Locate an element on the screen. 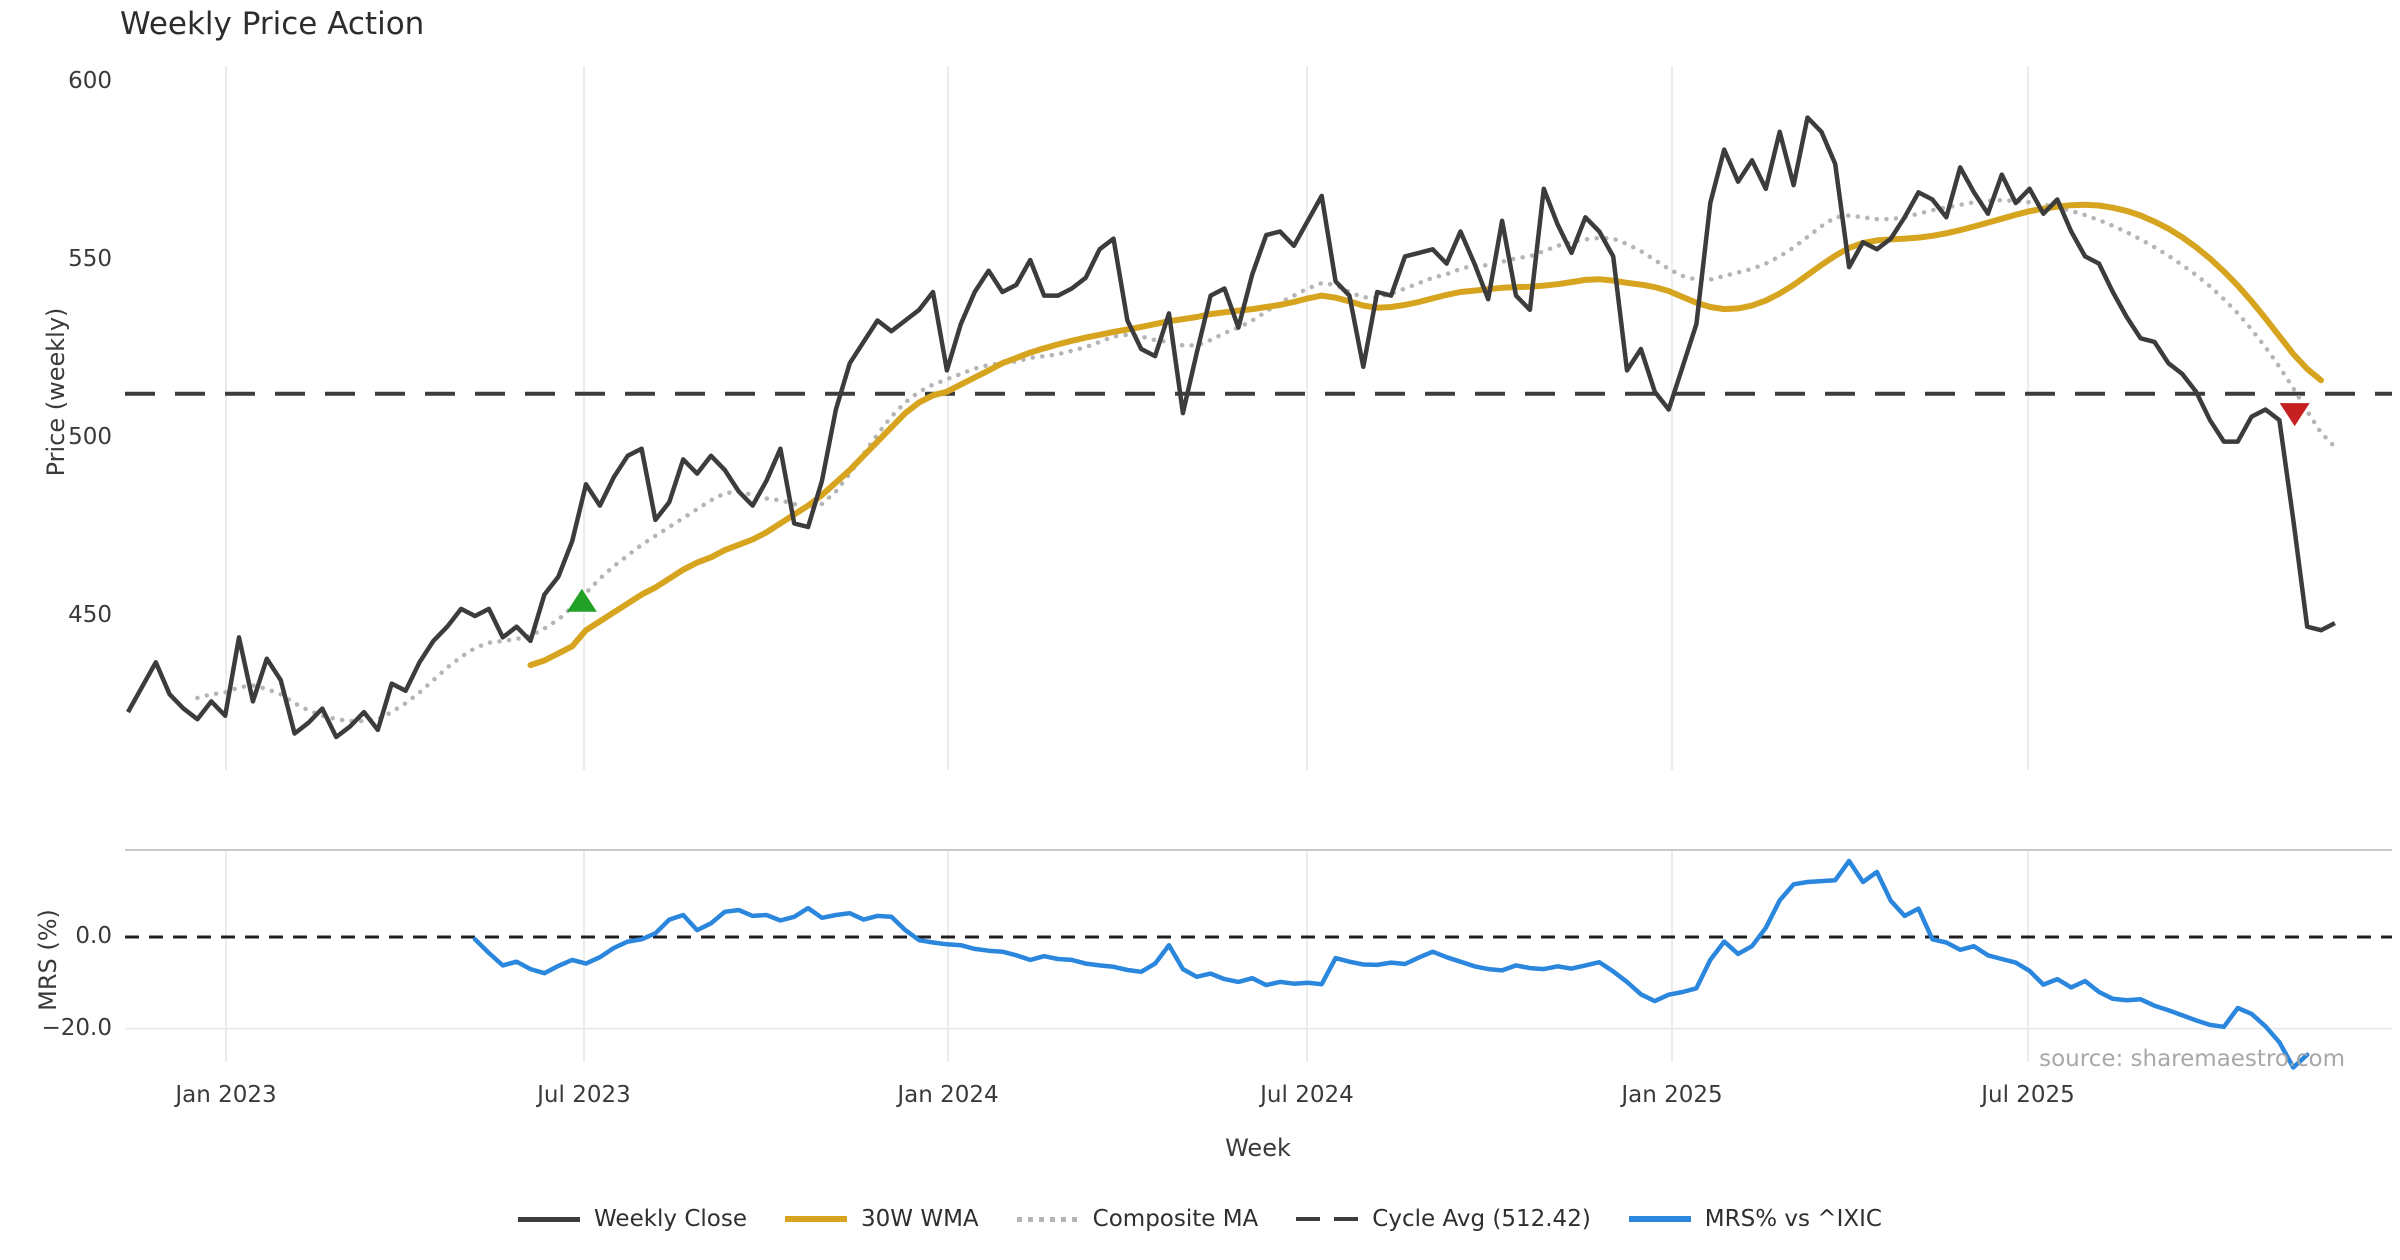 This screenshot has width=2400, height=1260. source-watermark: source: sharemaestro.com is located at coordinates (2192, 1059).